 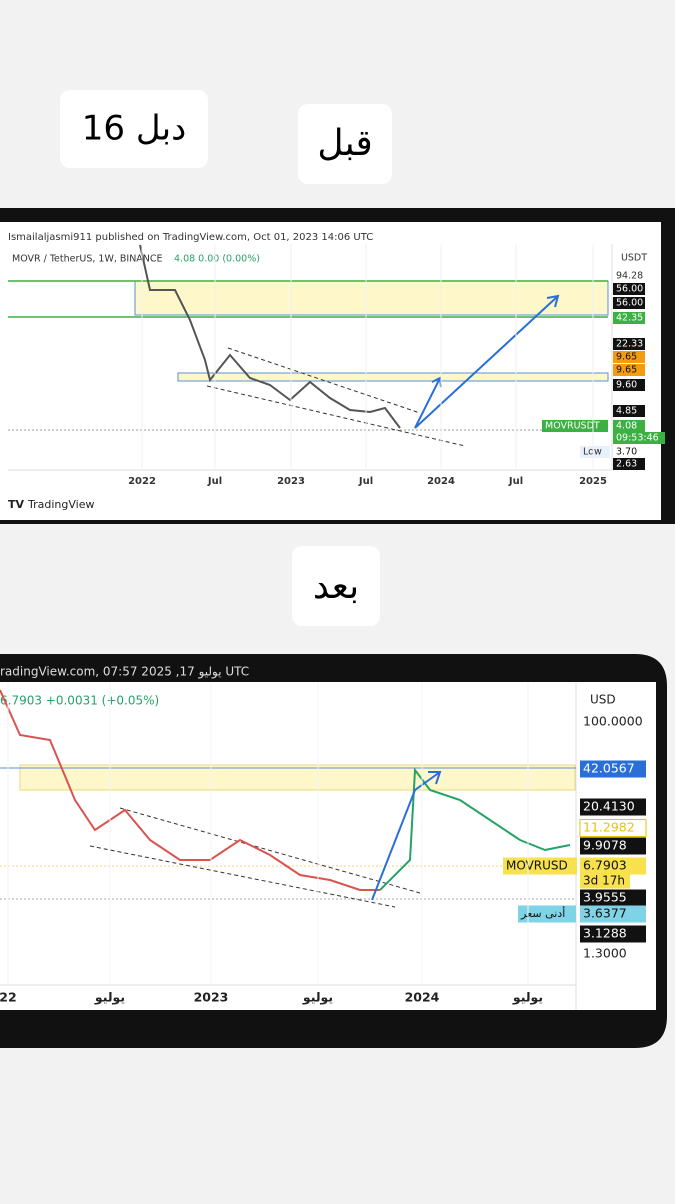 I want to click on brand-logo: TV, so click(x=16, y=504).